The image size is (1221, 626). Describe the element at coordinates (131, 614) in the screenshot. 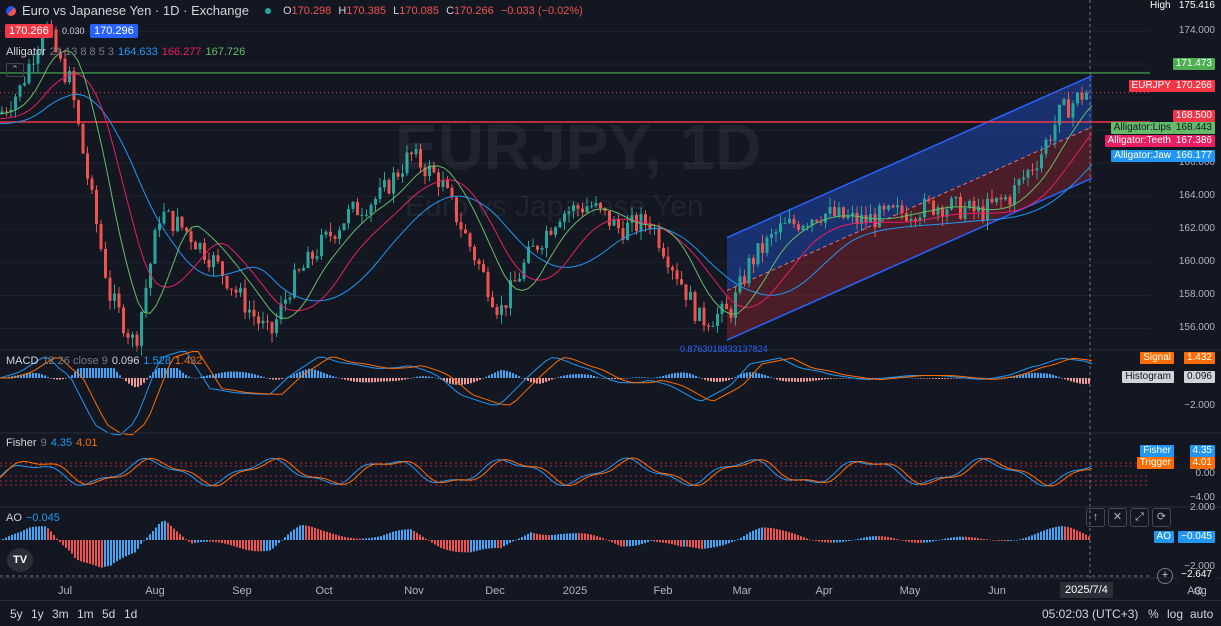

I see `range-button-1d: 1d` at that location.